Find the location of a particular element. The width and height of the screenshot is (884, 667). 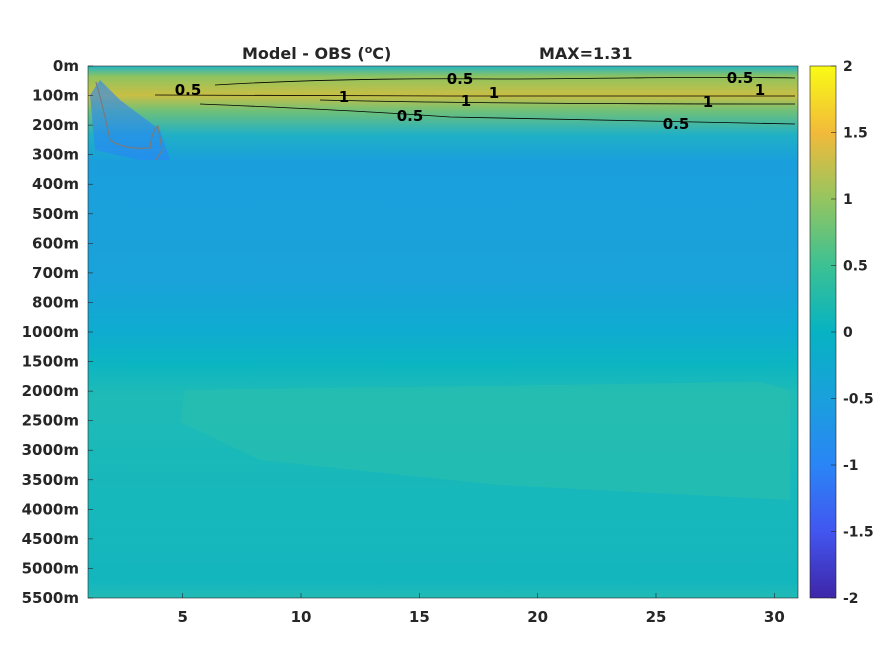

x-axis: 5 10 15 20 25 30 is located at coordinates (481, 609).